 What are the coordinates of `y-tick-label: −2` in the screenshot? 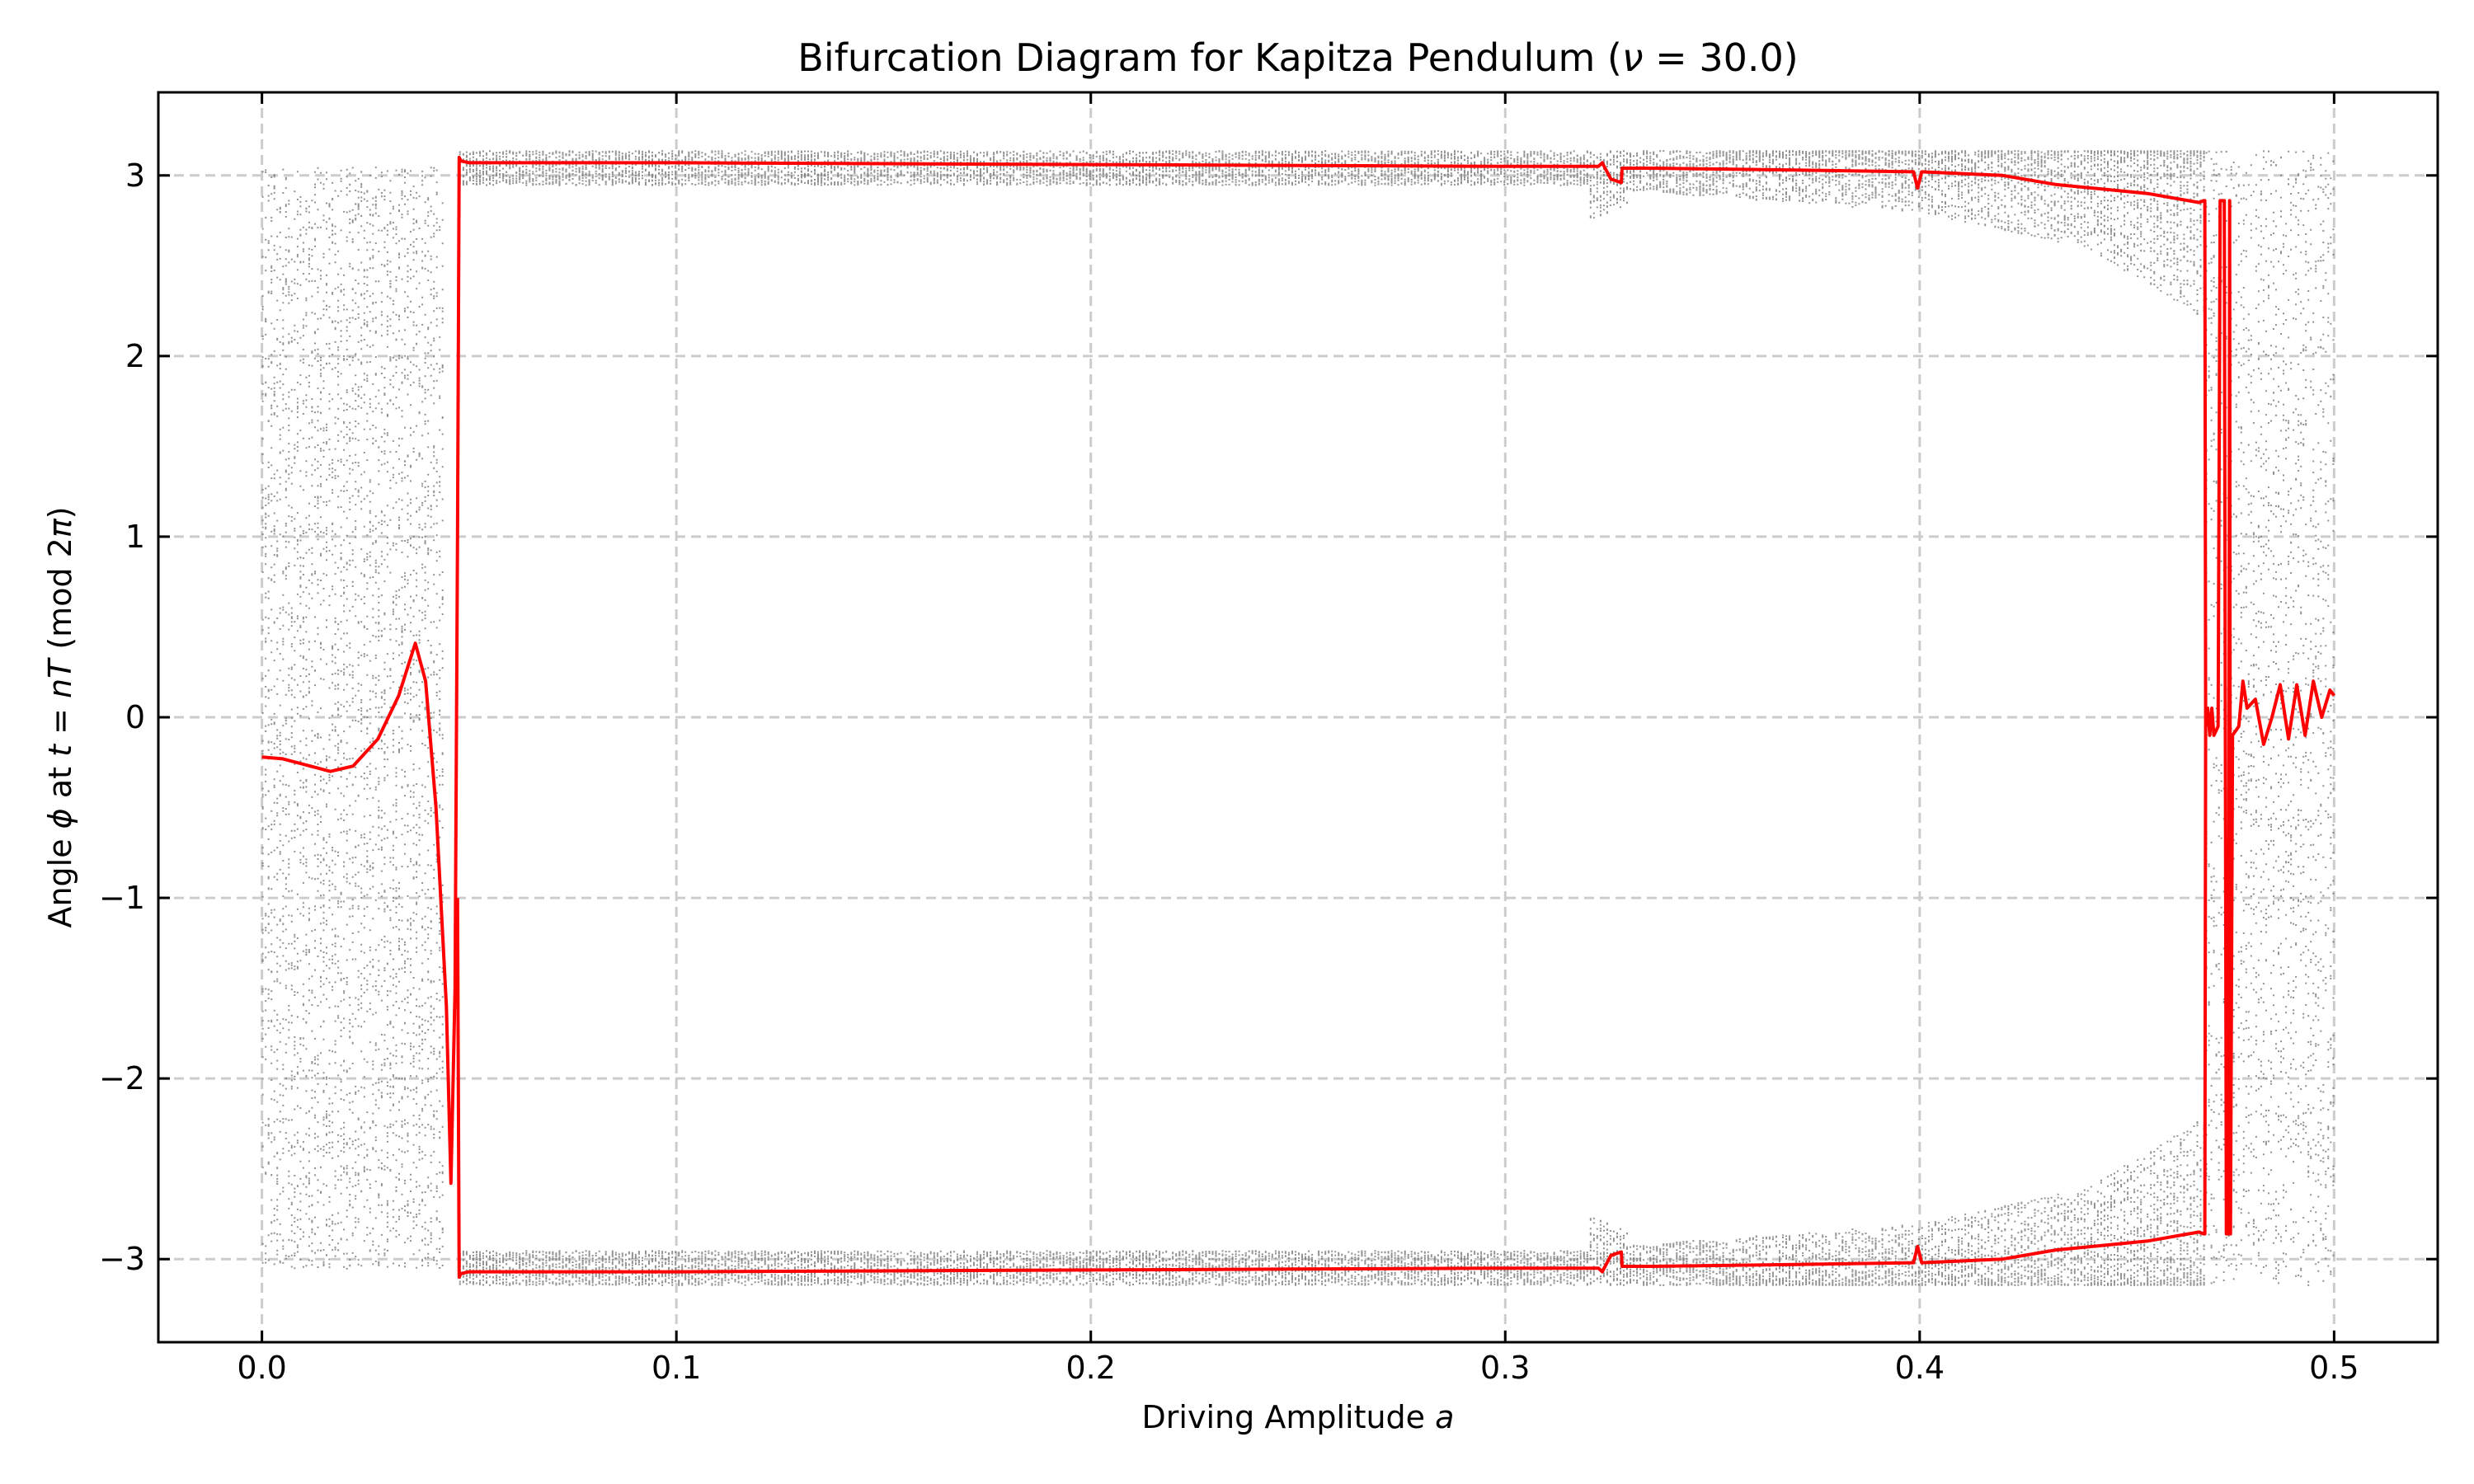 It's located at (122, 1078).